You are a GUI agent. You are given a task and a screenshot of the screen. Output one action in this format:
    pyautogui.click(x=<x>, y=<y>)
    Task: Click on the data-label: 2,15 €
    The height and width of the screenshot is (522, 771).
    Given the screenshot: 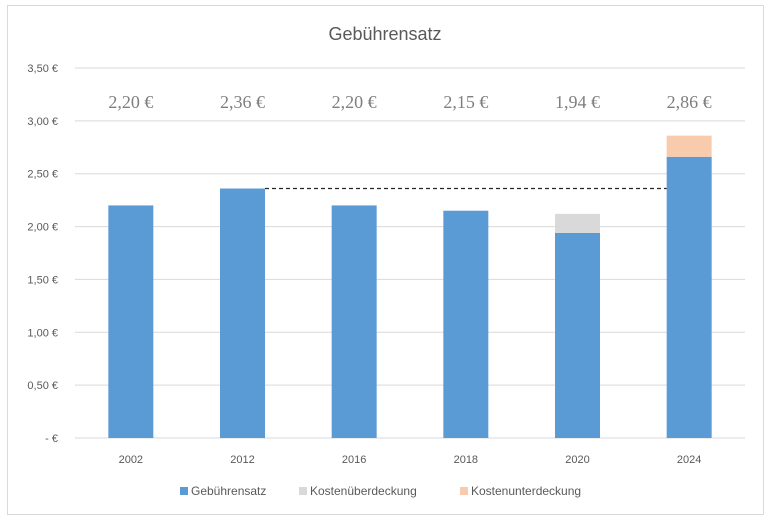 What is the action you would take?
    pyautogui.click(x=465, y=102)
    